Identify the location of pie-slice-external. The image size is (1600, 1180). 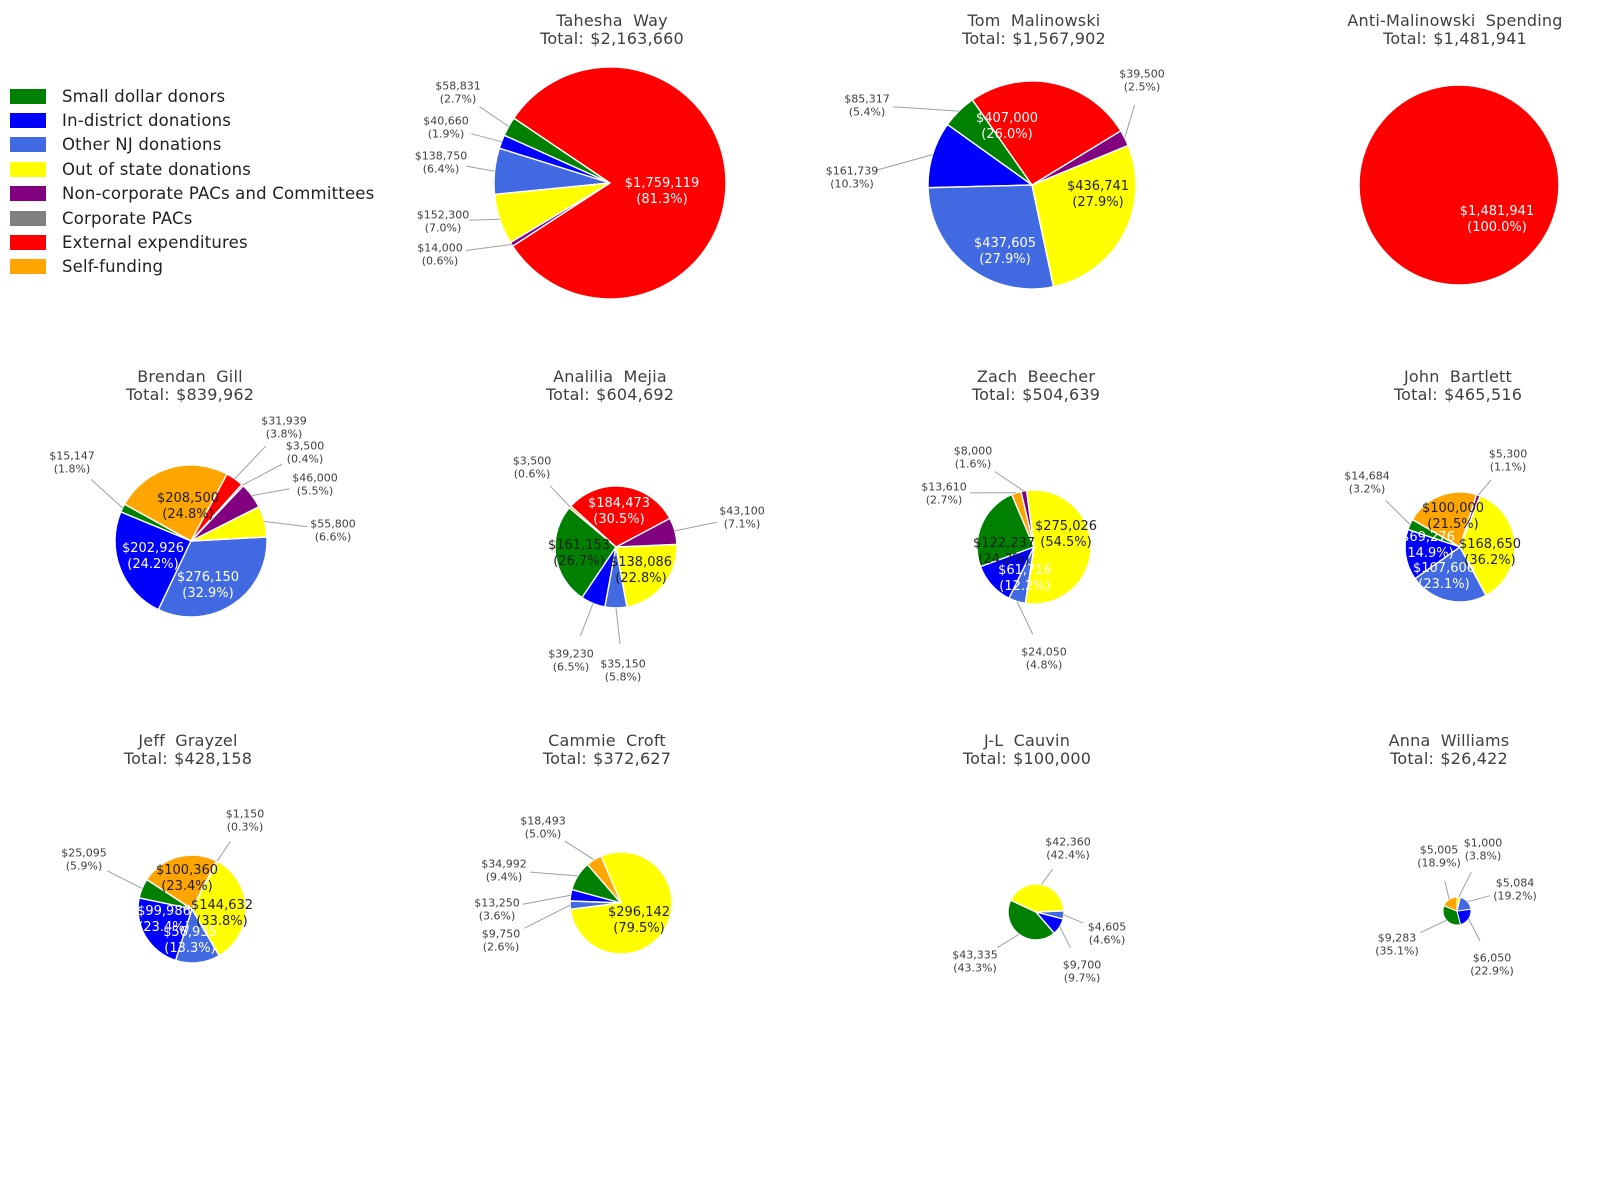
(1459, 185).